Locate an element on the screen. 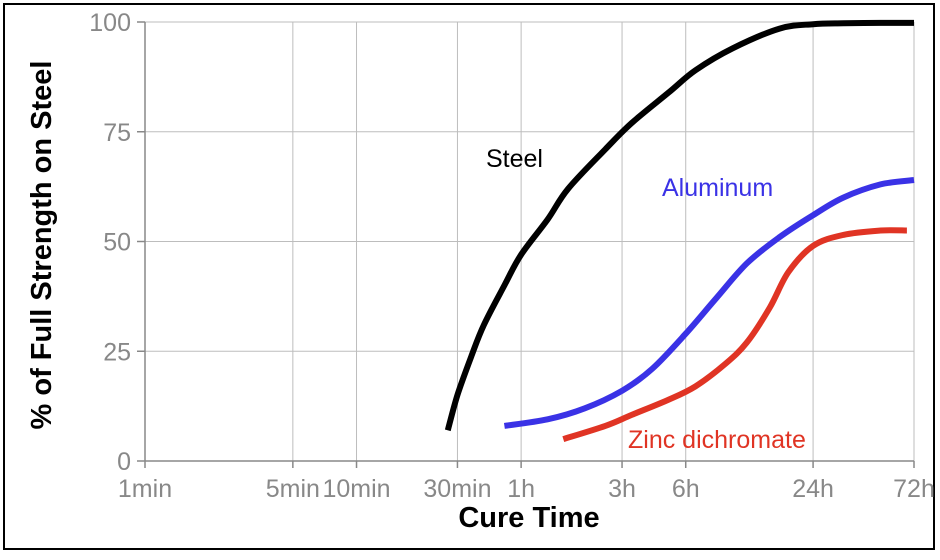  y-tick-label: 0 is located at coordinates (124, 462).